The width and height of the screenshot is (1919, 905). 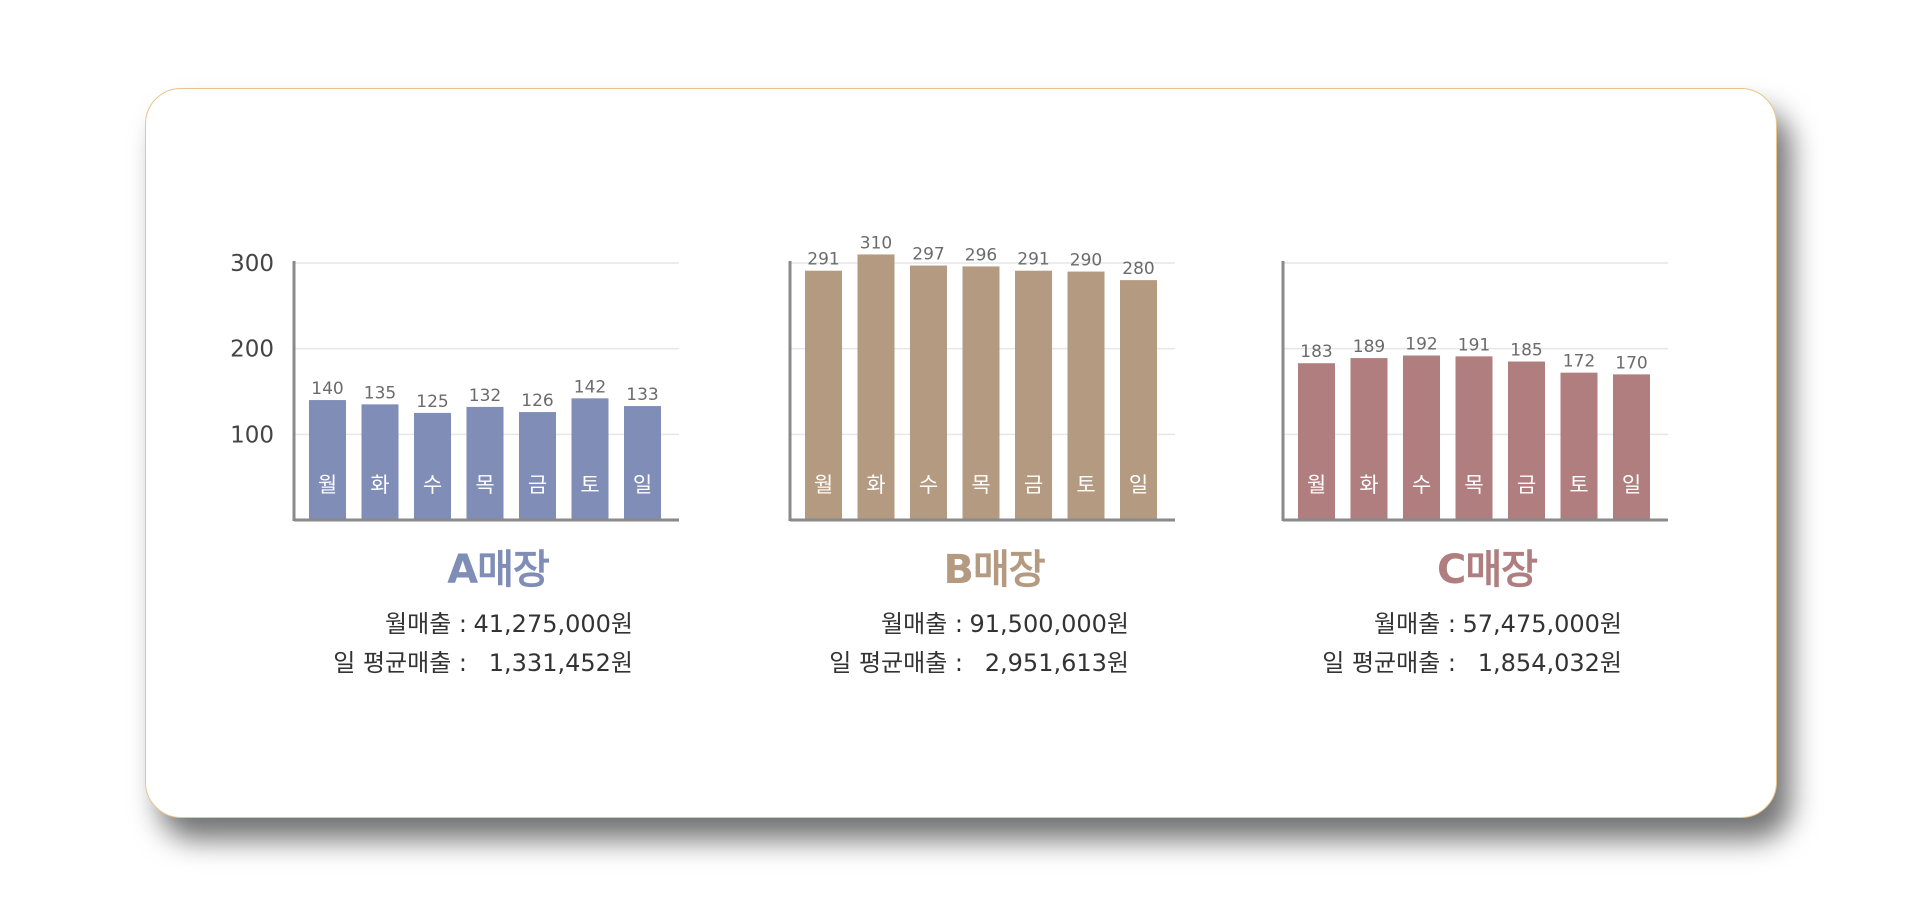 What do you see at coordinates (485, 396) in the screenshot?
I see `bar-value-label: 132` at bounding box center [485, 396].